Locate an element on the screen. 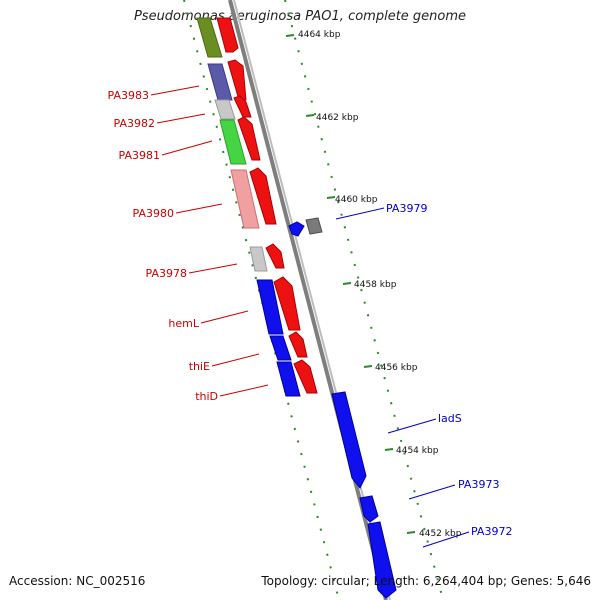 The height and width of the screenshot is (600, 600). kbp-label-4456: 4456 kbp is located at coordinates (396, 368).